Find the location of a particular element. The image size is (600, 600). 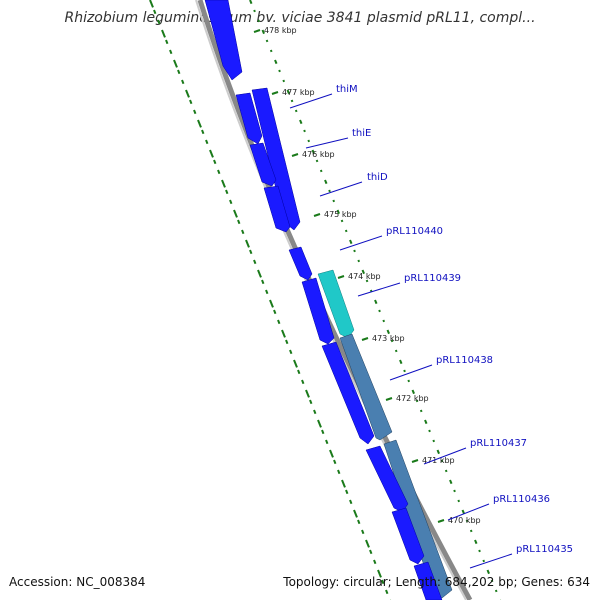

cds-arrow-pRL110439 is located at coordinates (336, 304).